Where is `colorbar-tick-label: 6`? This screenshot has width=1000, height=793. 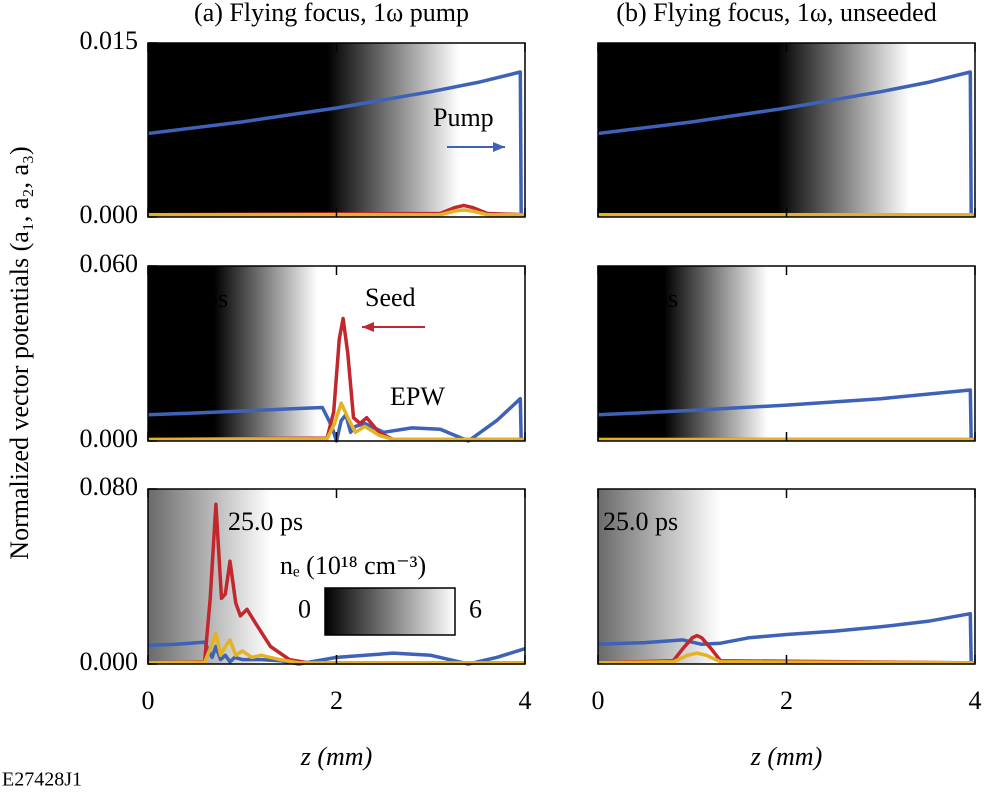 colorbar-tick-label: 6 is located at coordinates (475, 608).